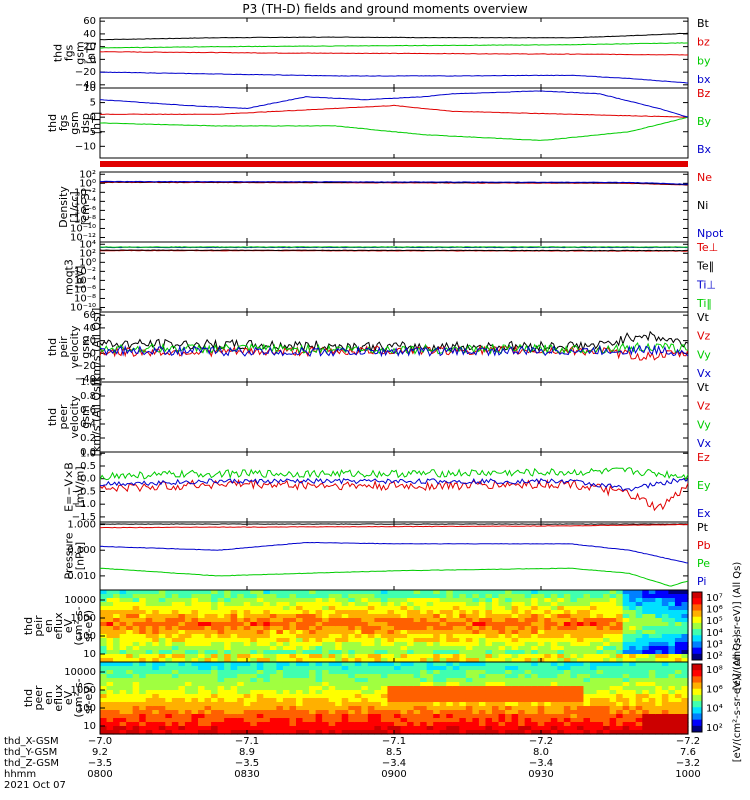  I want to click on legend-Ey: Ey, so click(704, 485).